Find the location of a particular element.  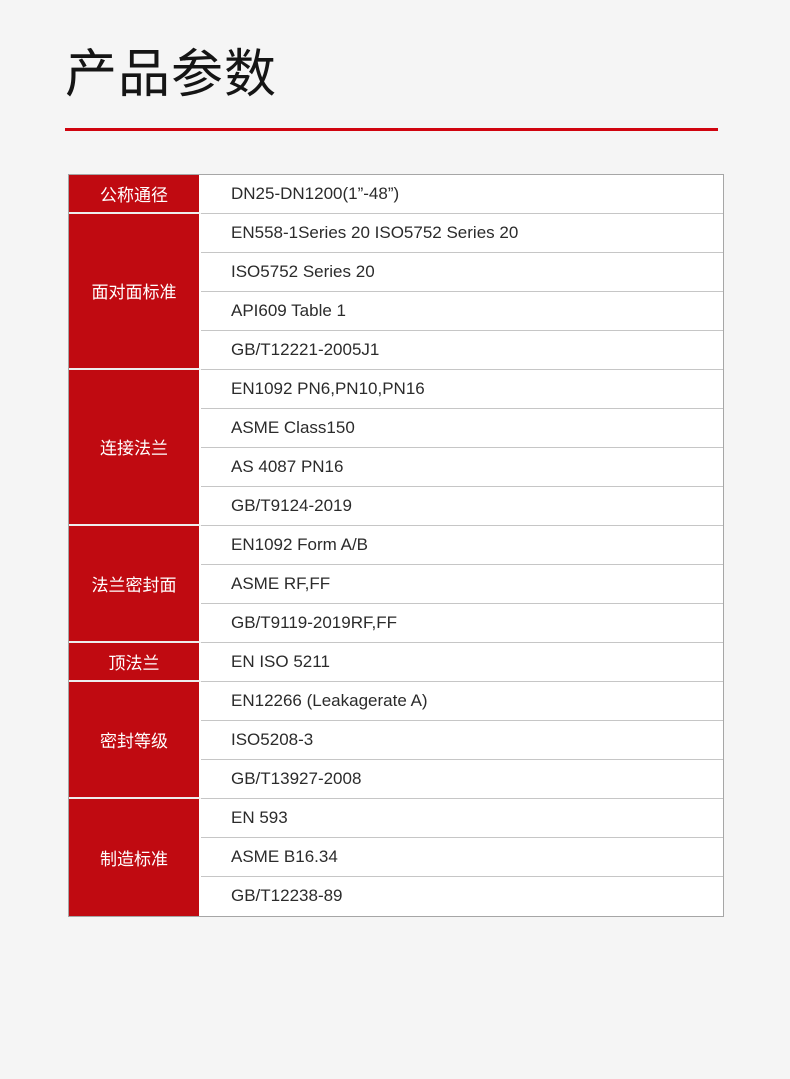

param-value: EN ISO 5211 is located at coordinates (462, 662).